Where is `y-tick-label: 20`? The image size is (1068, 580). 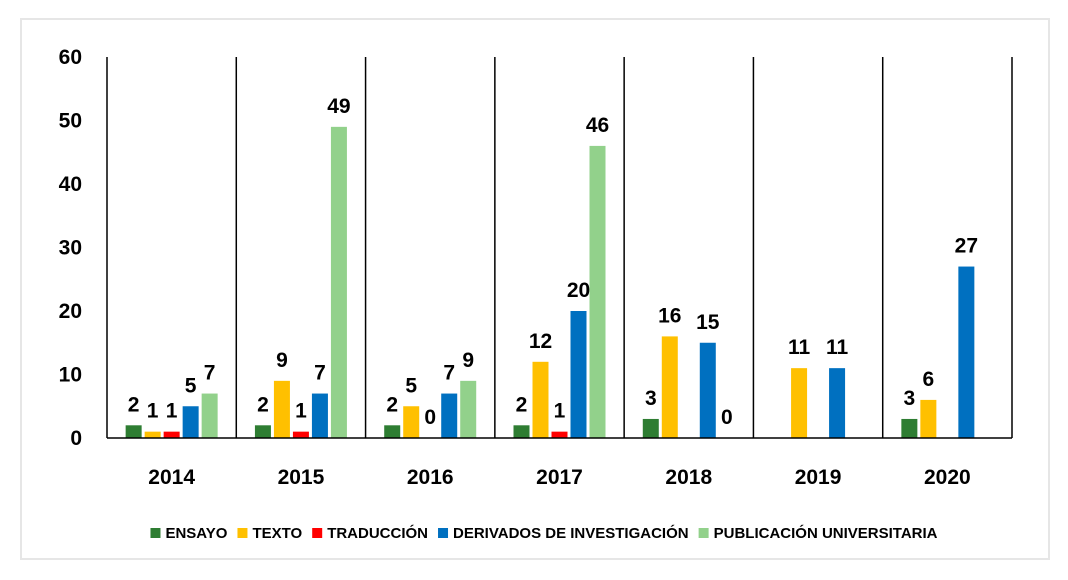
y-tick-label: 20 is located at coordinates (70, 311).